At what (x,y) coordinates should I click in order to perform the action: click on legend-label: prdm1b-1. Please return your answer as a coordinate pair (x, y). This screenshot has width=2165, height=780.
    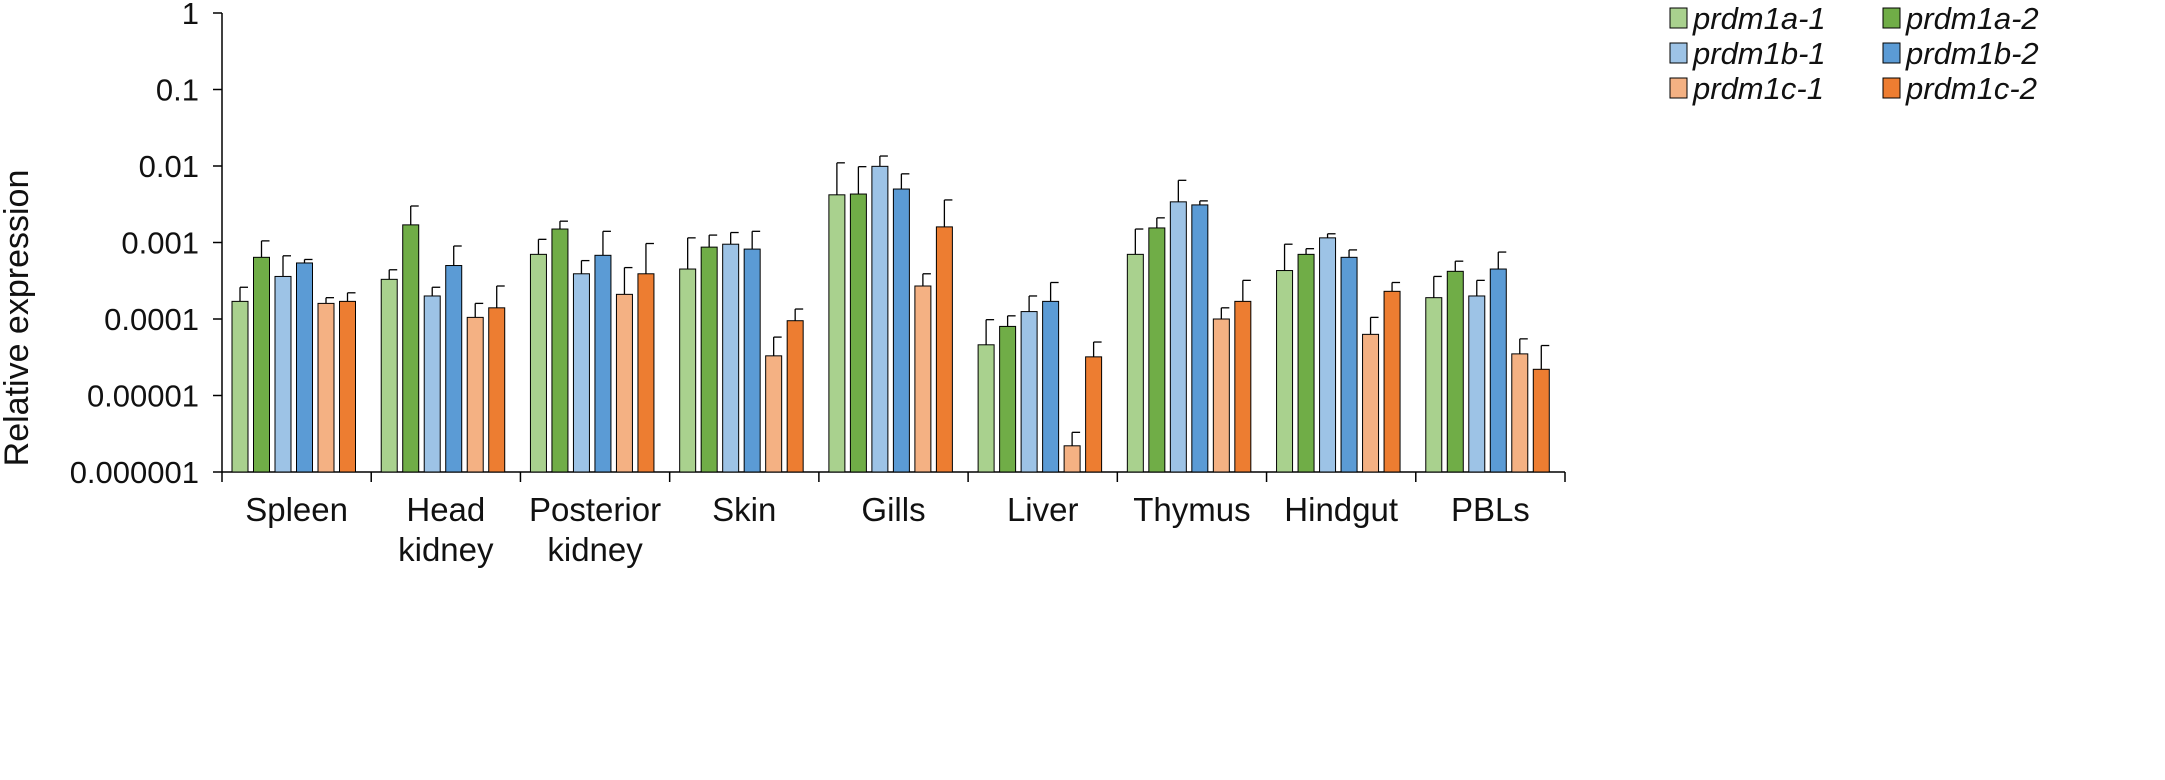
    Looking at the image, I should click on (1759, 53).